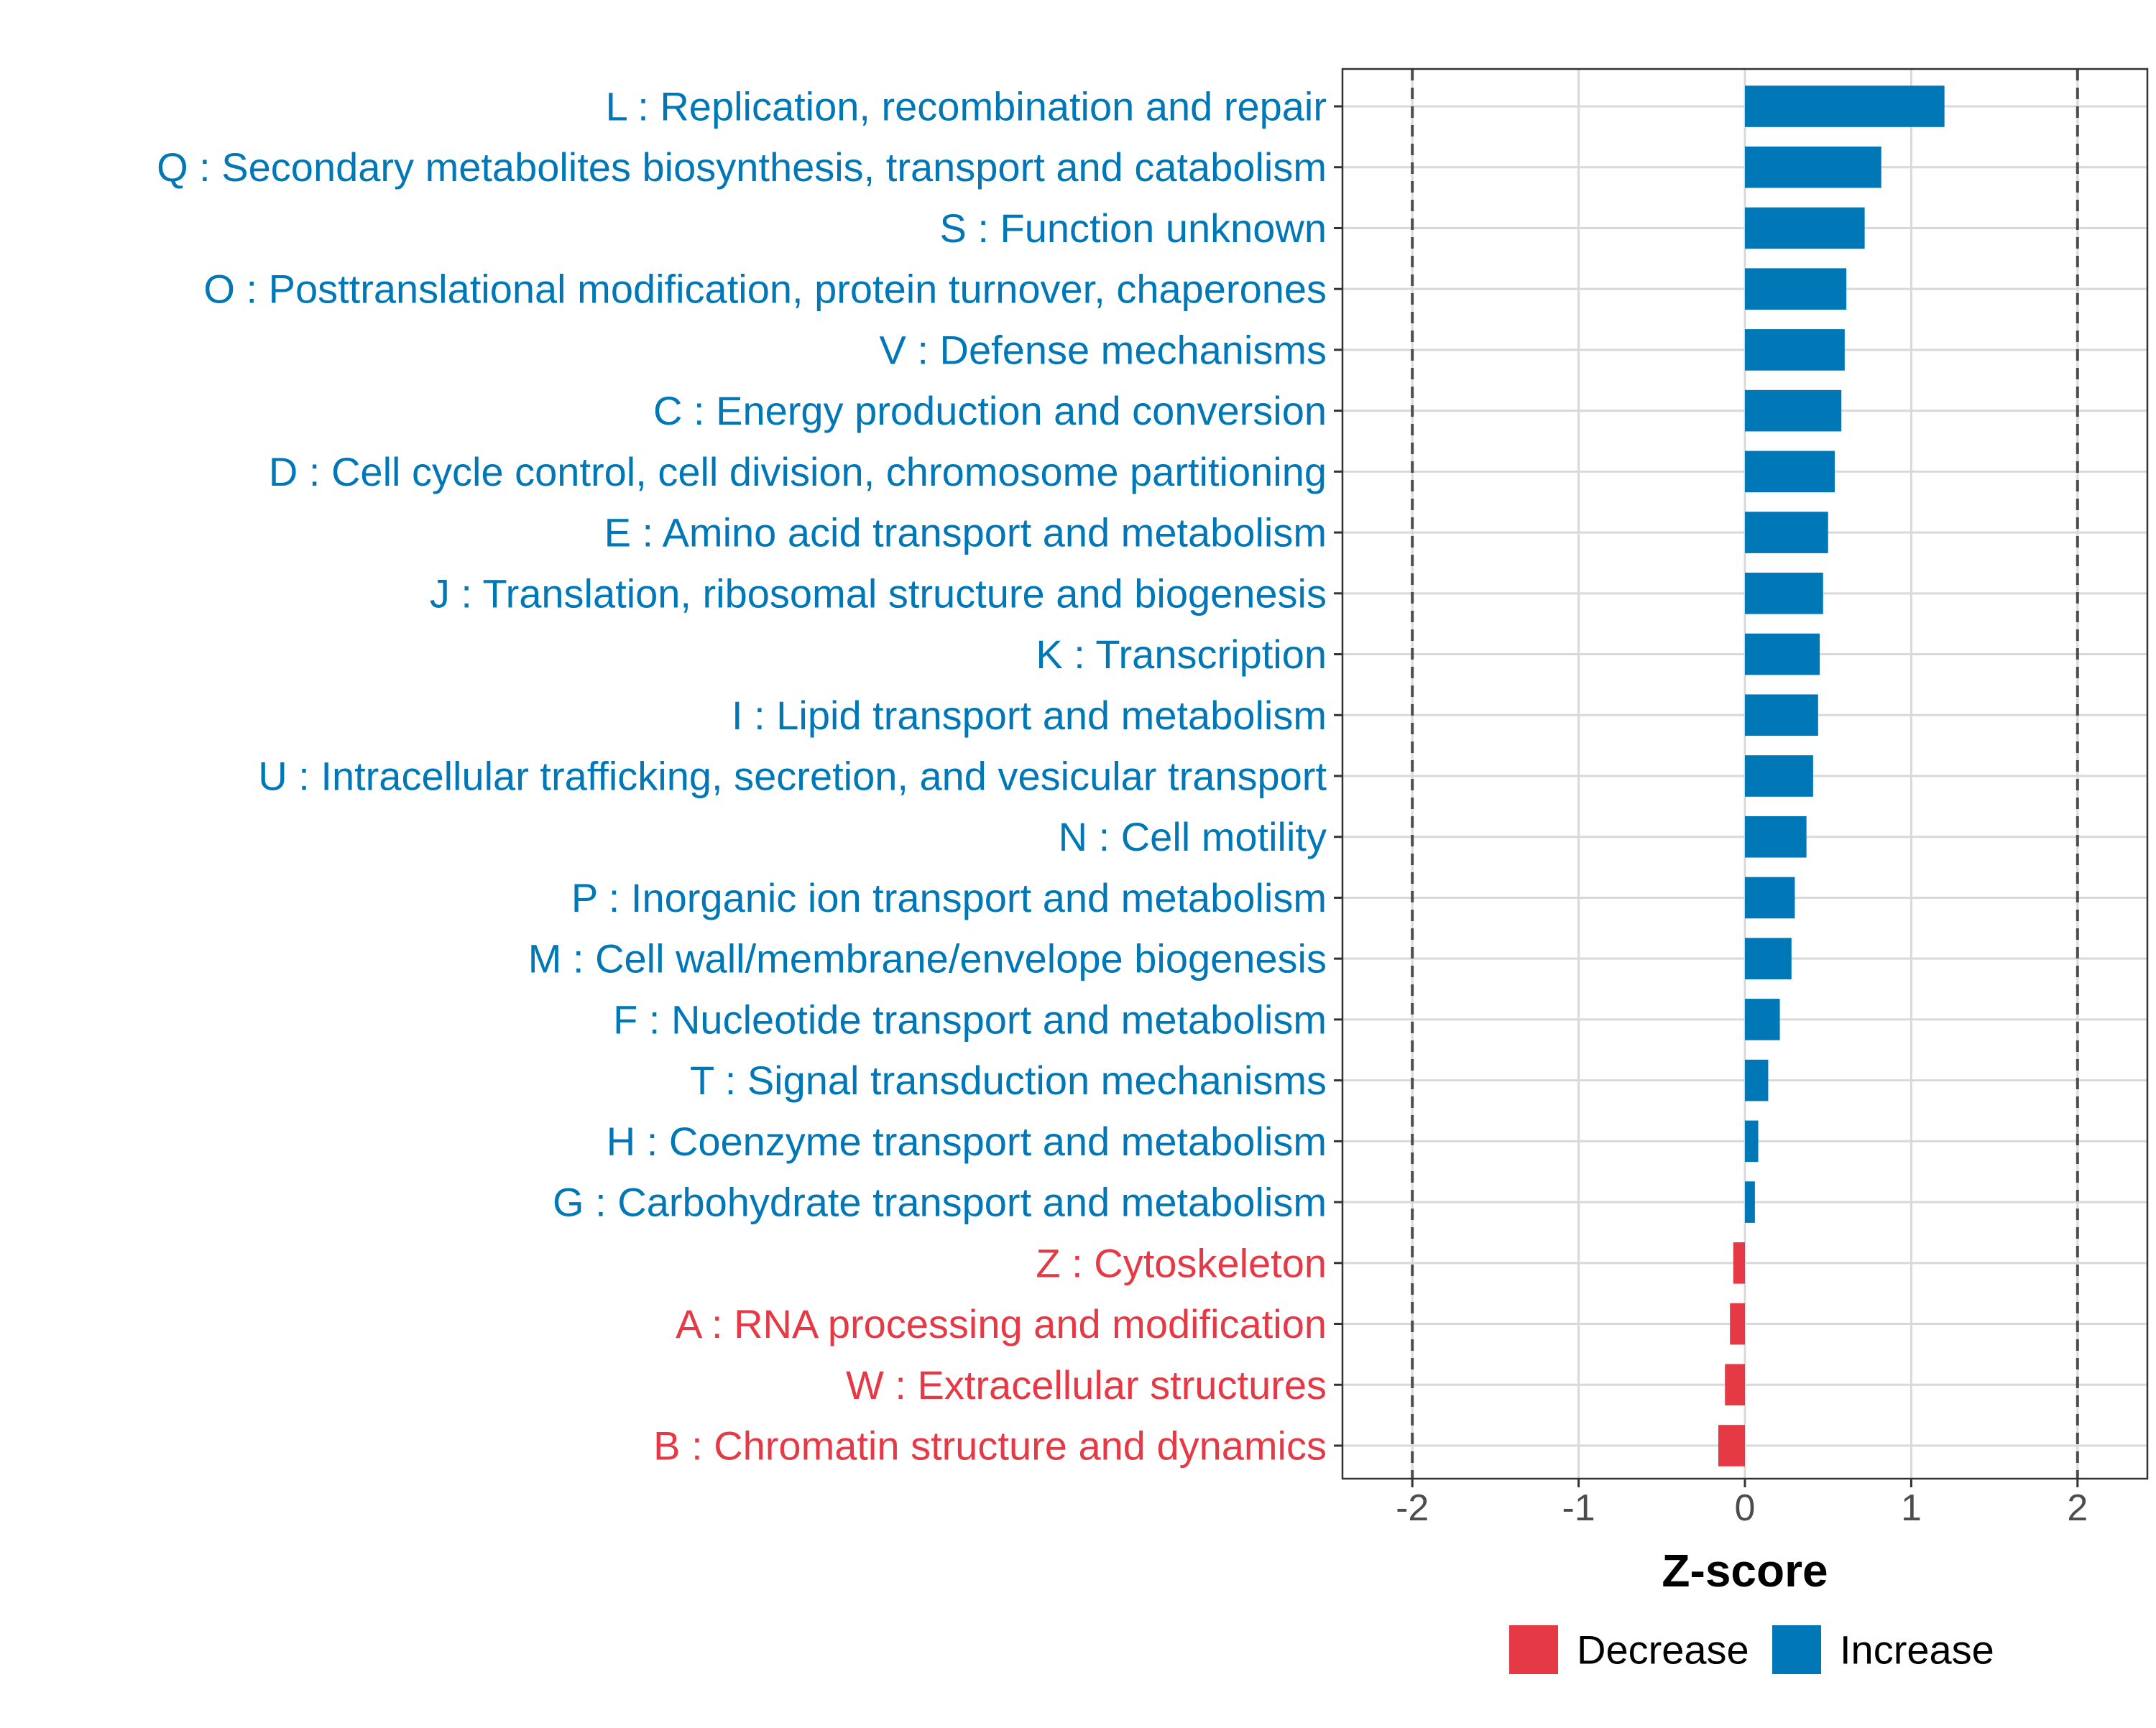 The image size is (2156, 1728). What do you see at coordinates (990, 411) in the screenshot?
I see `category-label: C : Energy production and conversion` at bounding box center [990, 411].